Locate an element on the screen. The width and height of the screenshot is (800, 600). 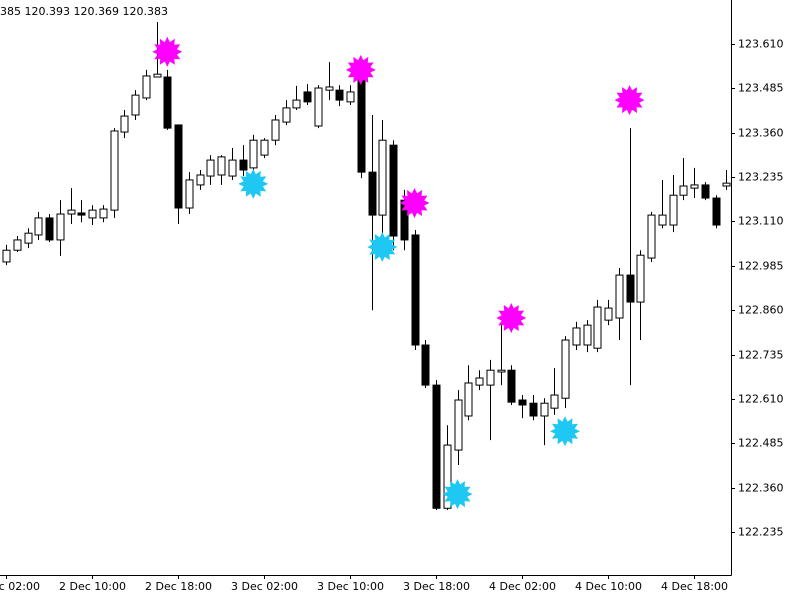
y-tick-label: 123.235 is located at coordinates (761, 177).